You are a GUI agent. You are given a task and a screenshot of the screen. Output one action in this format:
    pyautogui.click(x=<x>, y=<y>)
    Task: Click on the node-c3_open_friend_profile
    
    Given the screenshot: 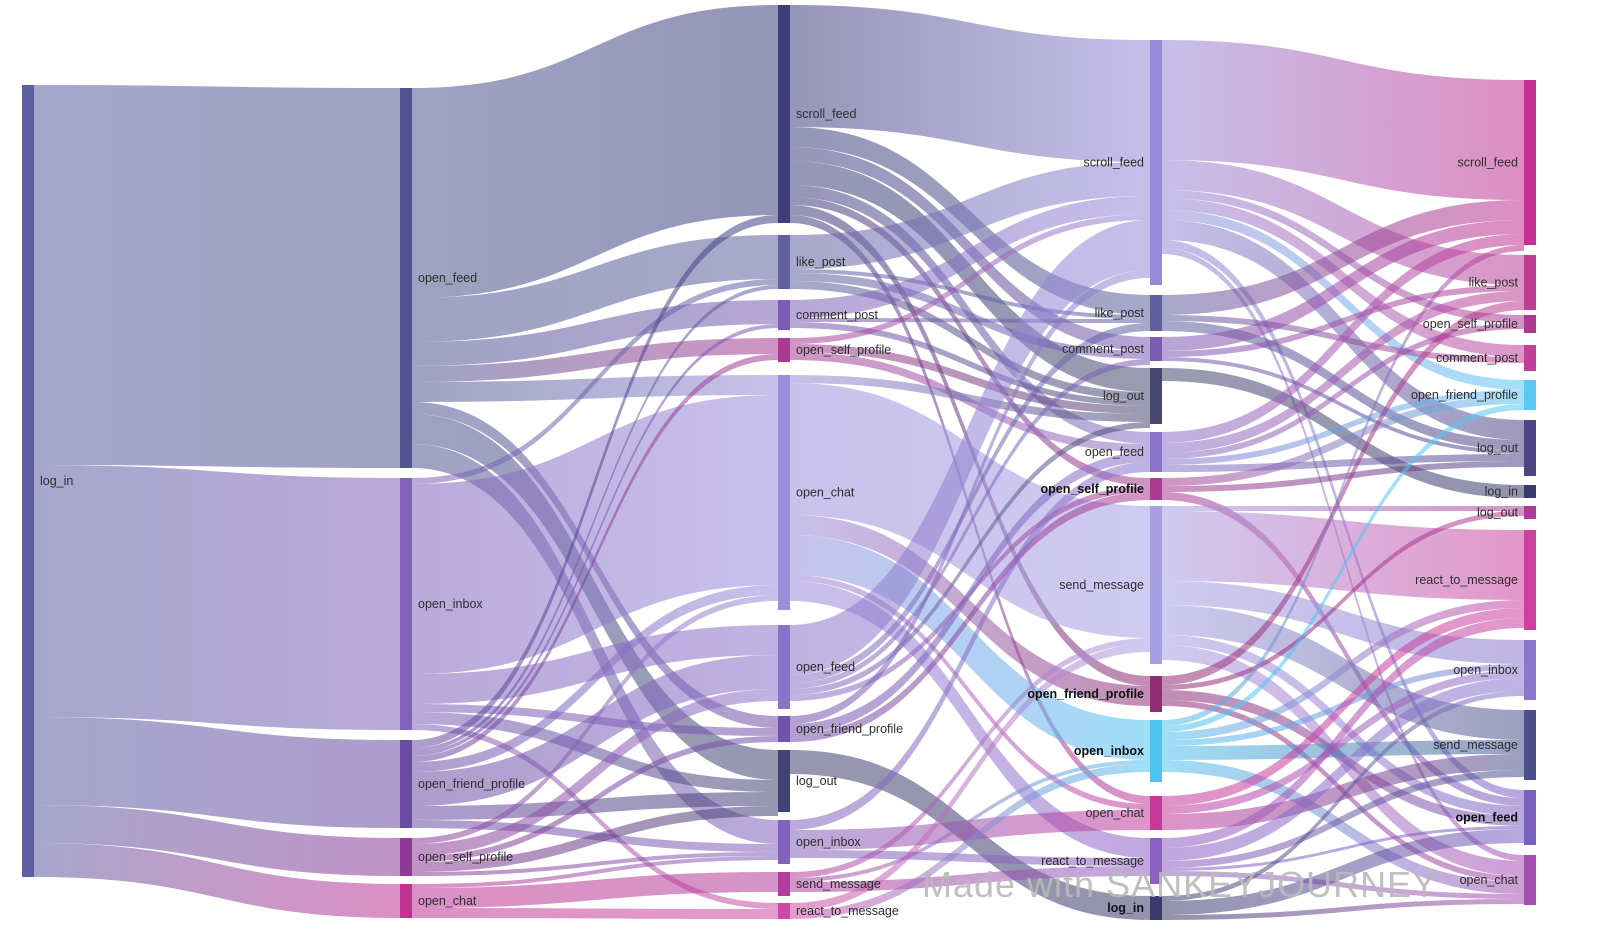 What is the action you would take?
    pyautogui.click(x=784, y=729)
    